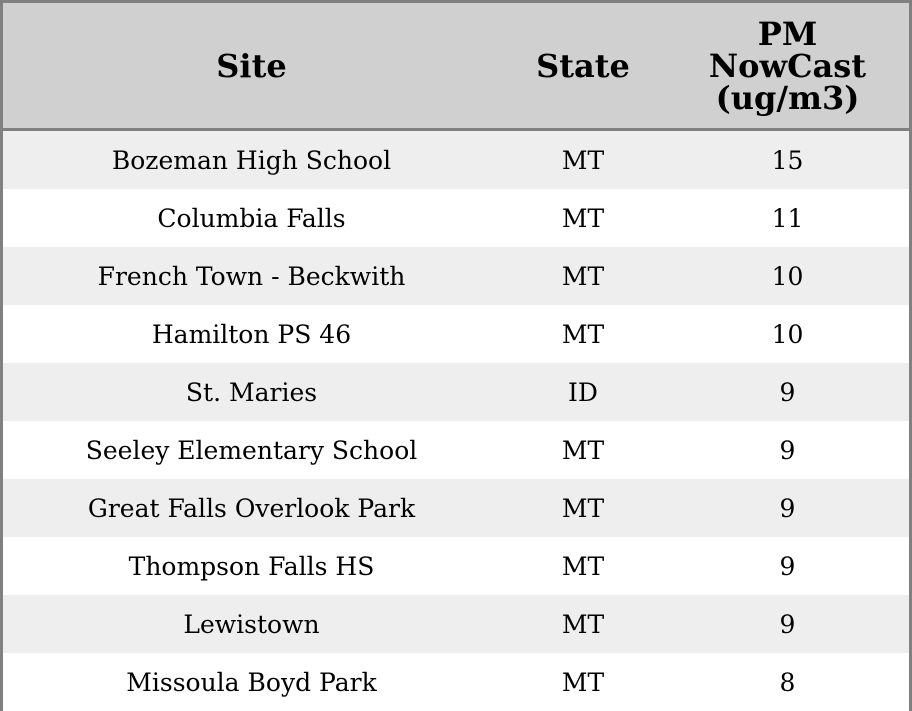 This screenshot has width=912, height=711. I want to click on table-row: Thompson Falls HS MT 9, so click(456, 566).